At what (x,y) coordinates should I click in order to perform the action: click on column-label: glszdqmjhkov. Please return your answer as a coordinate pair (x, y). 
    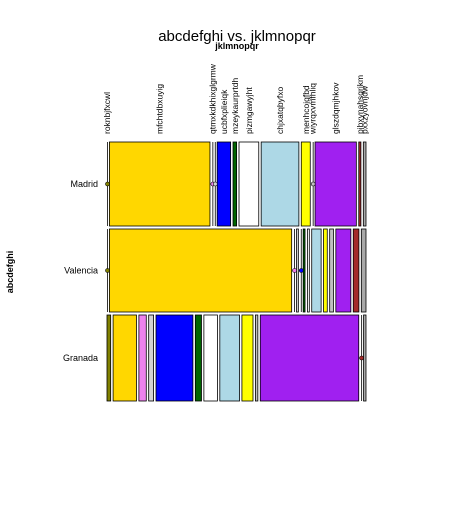
    Looking at the image, I should click on (336, 108).